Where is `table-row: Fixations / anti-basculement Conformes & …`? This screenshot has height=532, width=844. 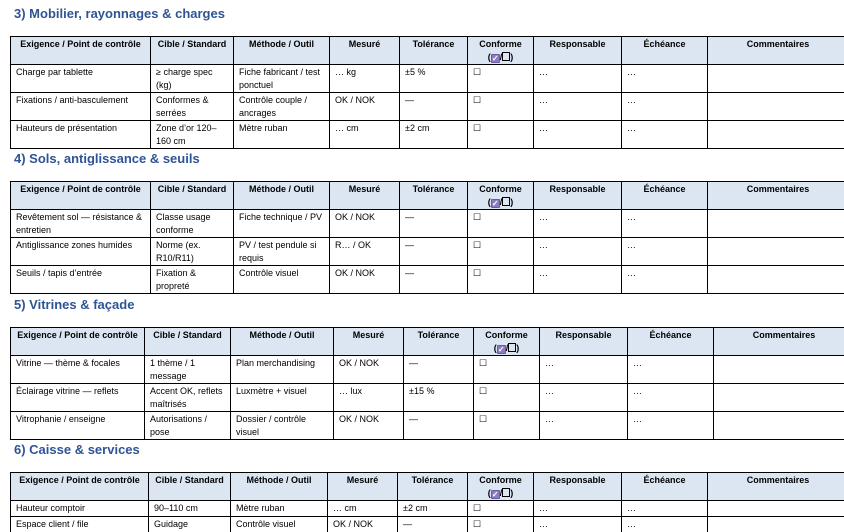
table-row: Fixations / anti-basculement Conformes & … is located at coordinates (427, 106).